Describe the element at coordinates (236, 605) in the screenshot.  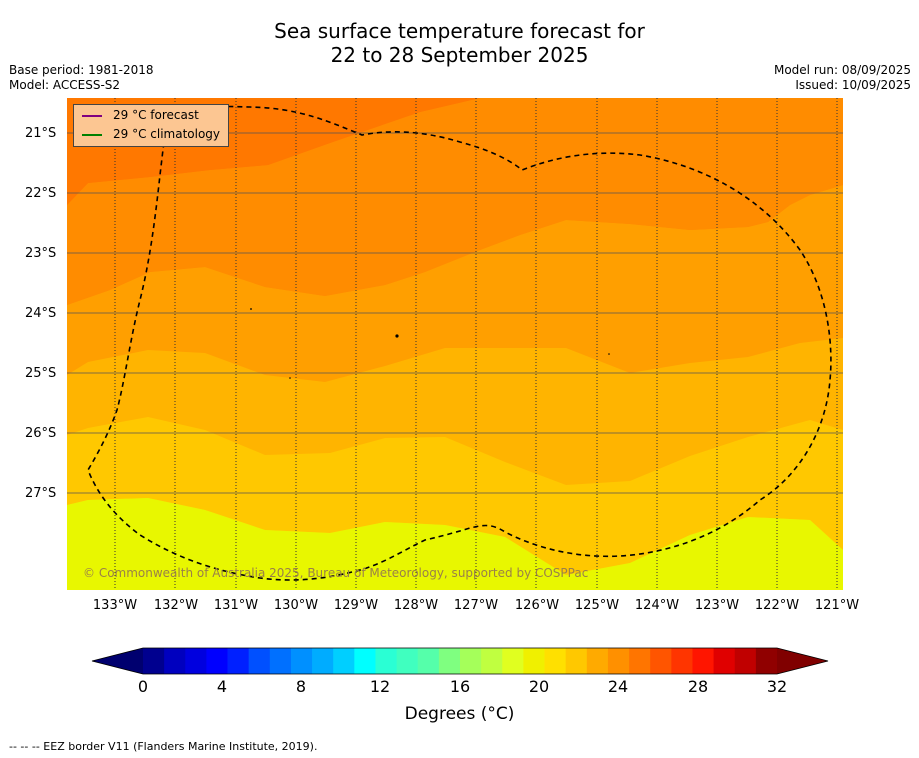
I see `lon-label: 131°W` at that location.